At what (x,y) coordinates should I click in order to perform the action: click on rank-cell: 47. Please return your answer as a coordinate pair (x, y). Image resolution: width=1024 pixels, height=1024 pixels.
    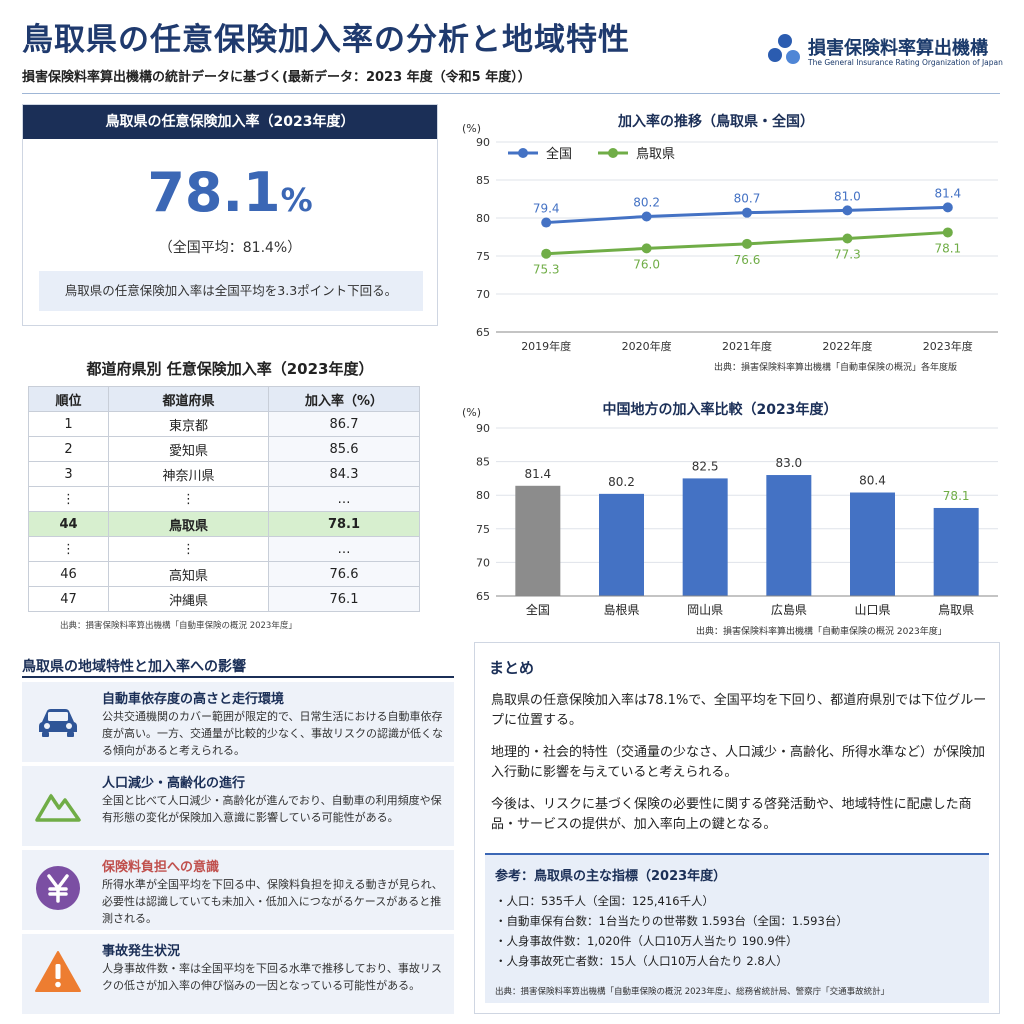
    Looking at the image, I should click on (68, 599).